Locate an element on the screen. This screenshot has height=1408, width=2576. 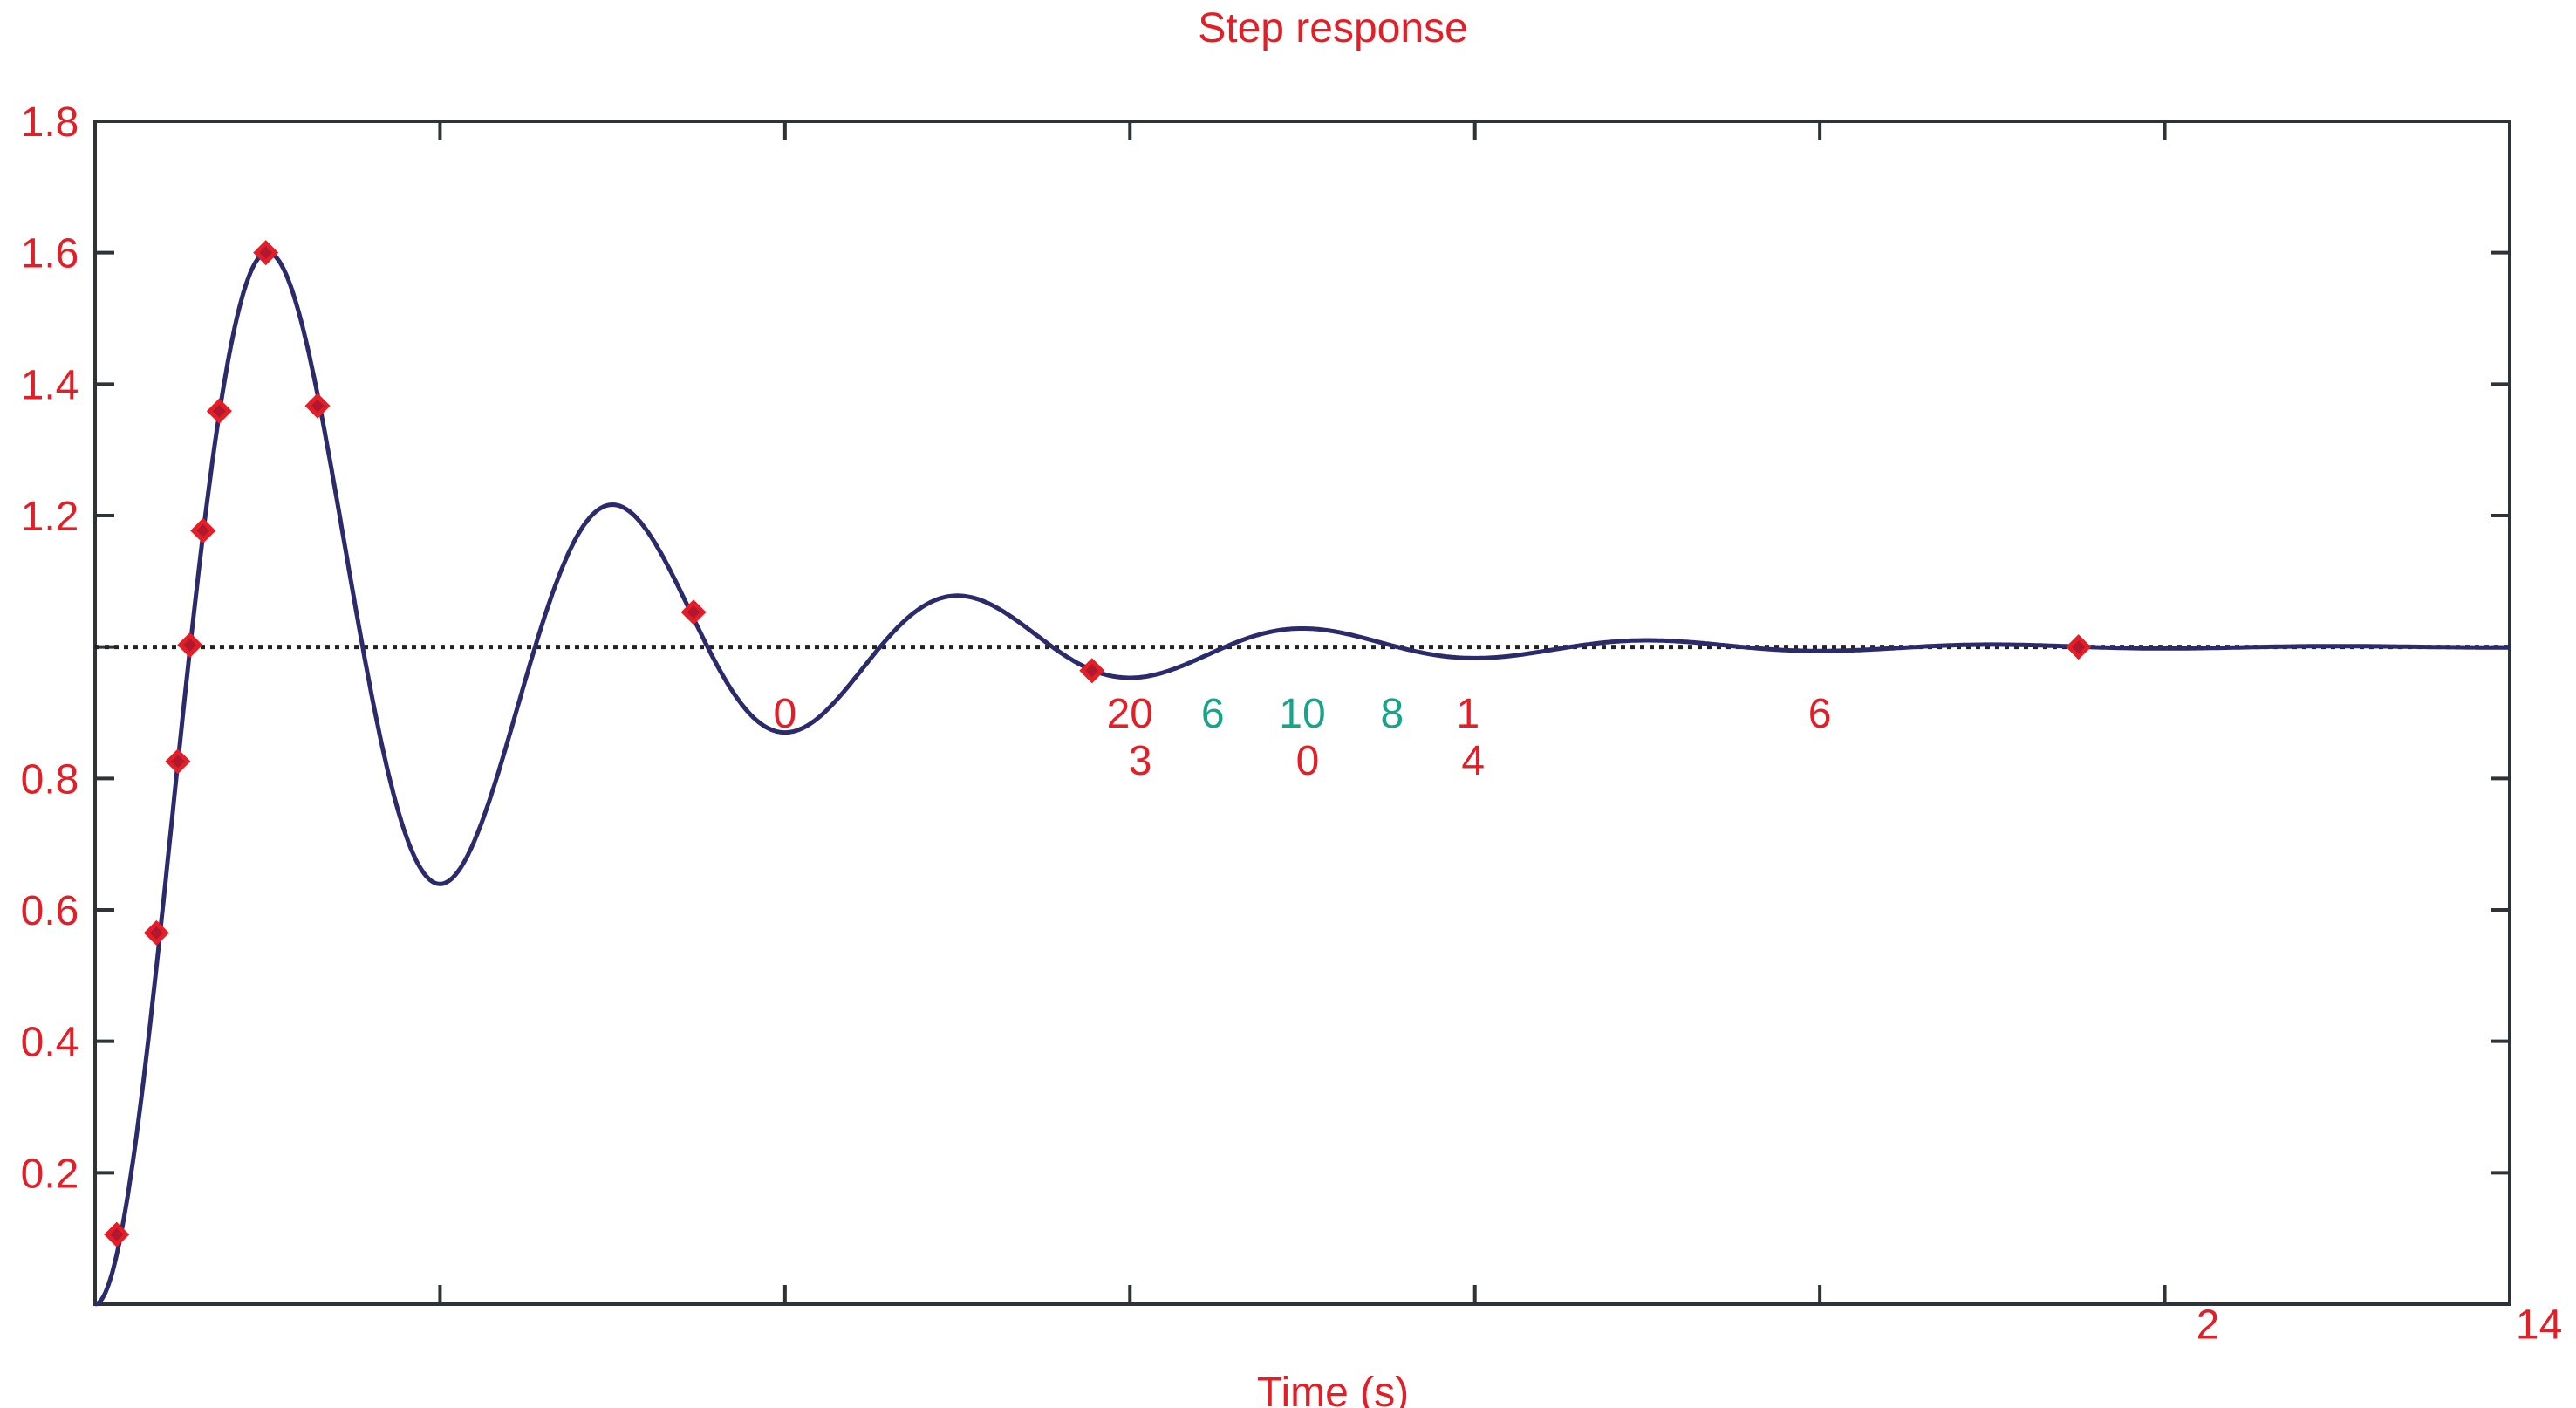
x-tick-label: 4 is located at coordinates (1473, 761).